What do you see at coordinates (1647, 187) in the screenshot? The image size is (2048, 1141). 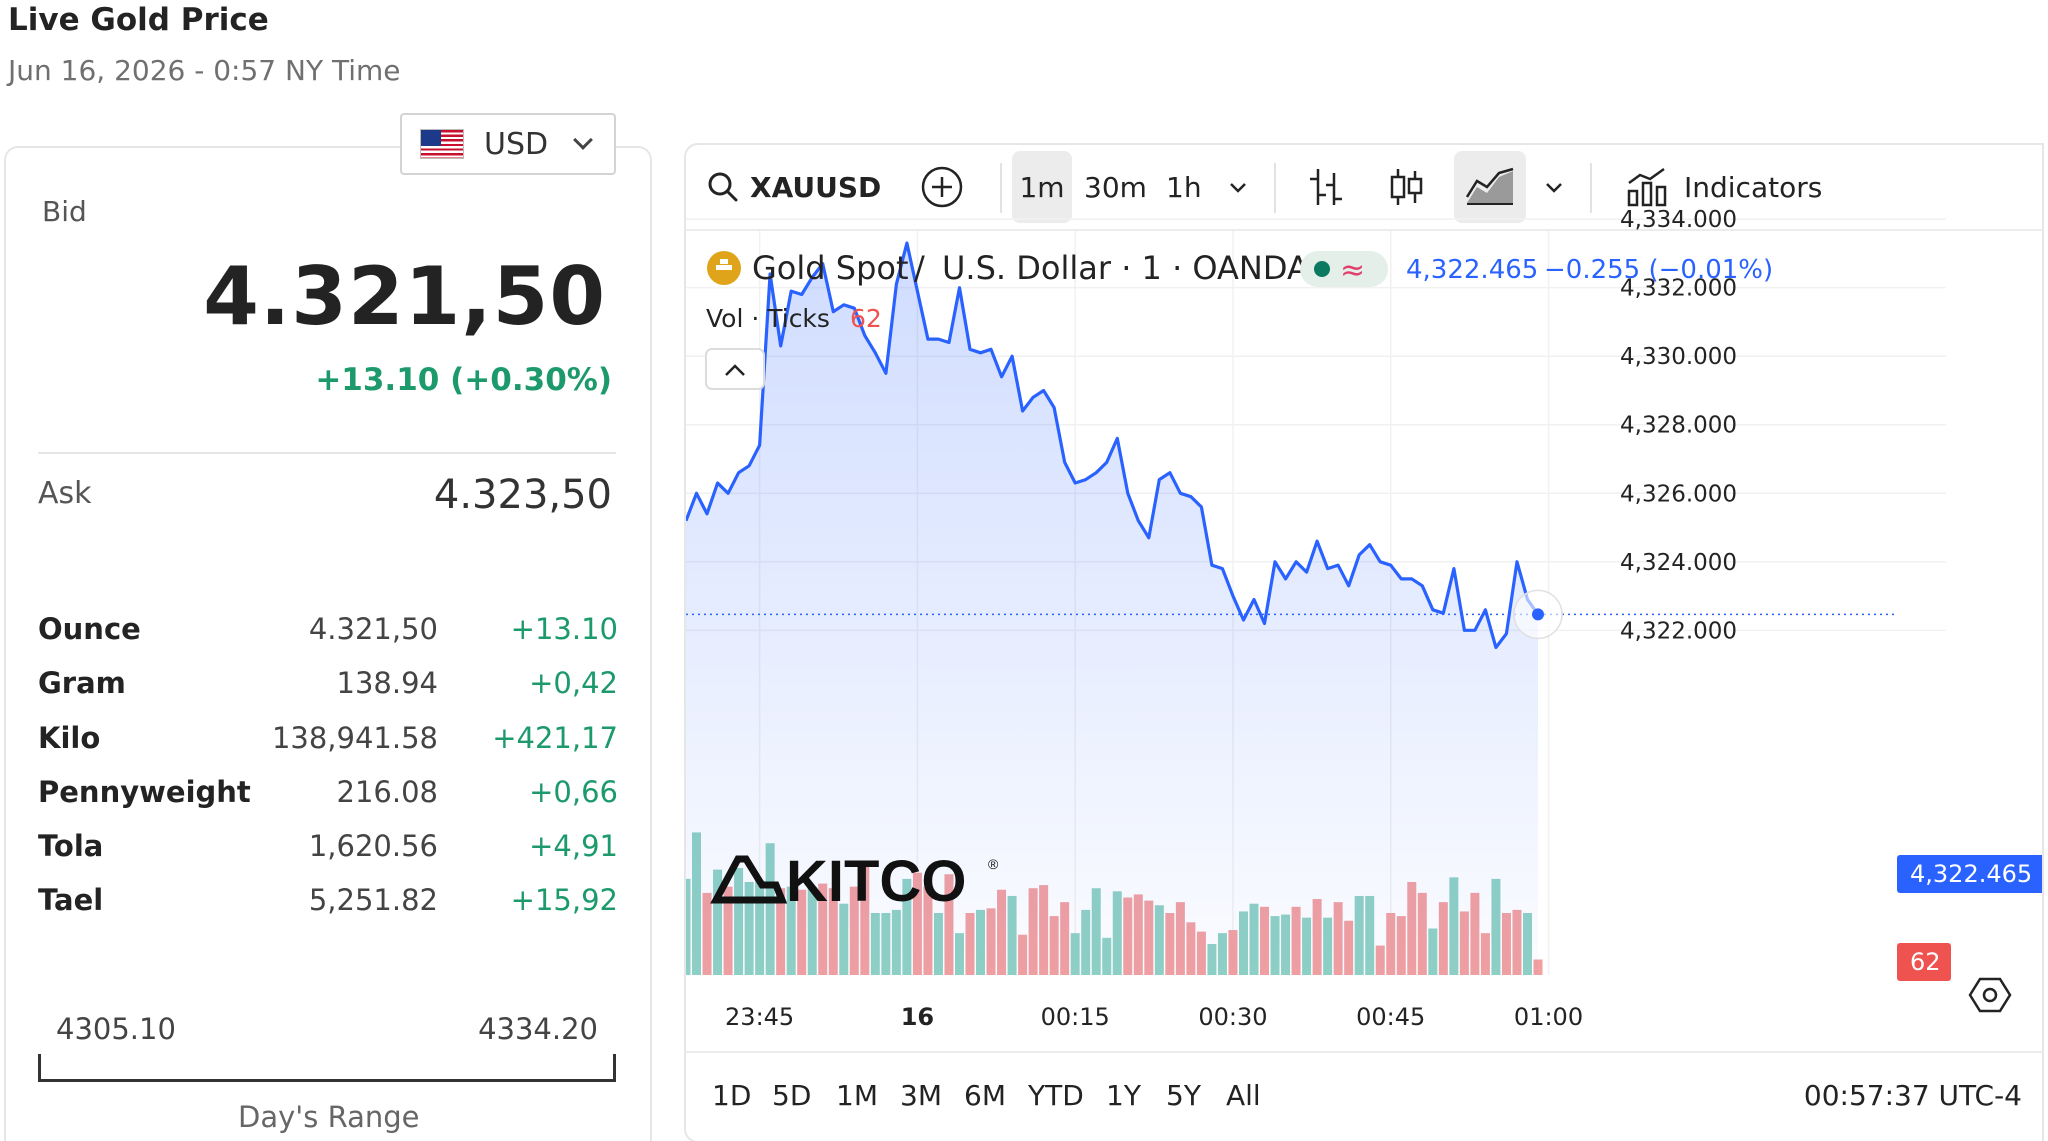 I see `indicators-icon` at bounding box center [1647, 187].